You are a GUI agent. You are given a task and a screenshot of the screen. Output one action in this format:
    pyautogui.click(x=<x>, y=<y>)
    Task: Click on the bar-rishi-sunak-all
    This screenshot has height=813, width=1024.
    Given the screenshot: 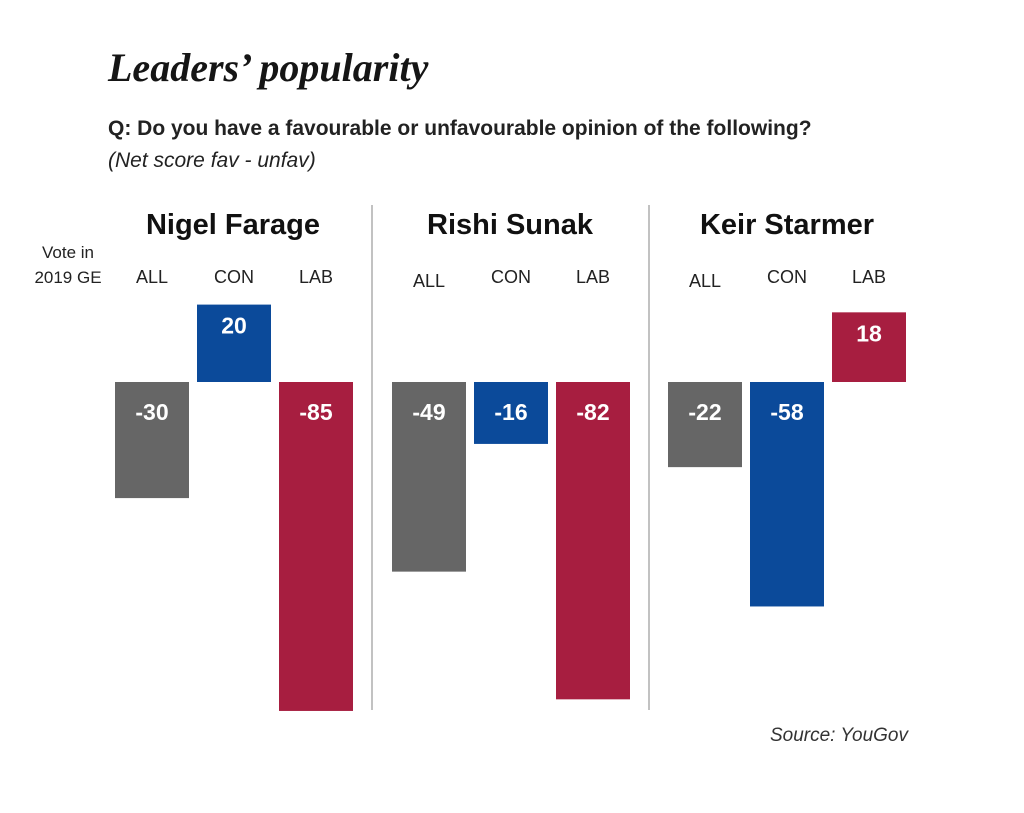 What is the action you would take?
    pyautogui.click(x=429, y=477)
    